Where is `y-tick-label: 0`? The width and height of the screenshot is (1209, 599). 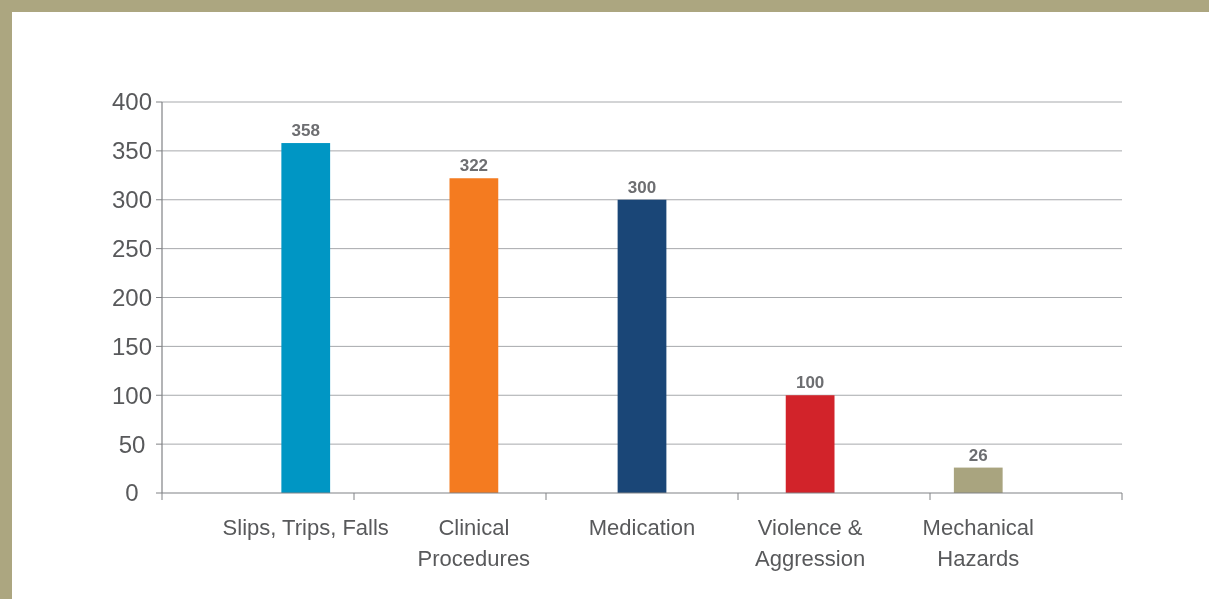
y-tick-label: 0 is located at coordinates (132, 493).